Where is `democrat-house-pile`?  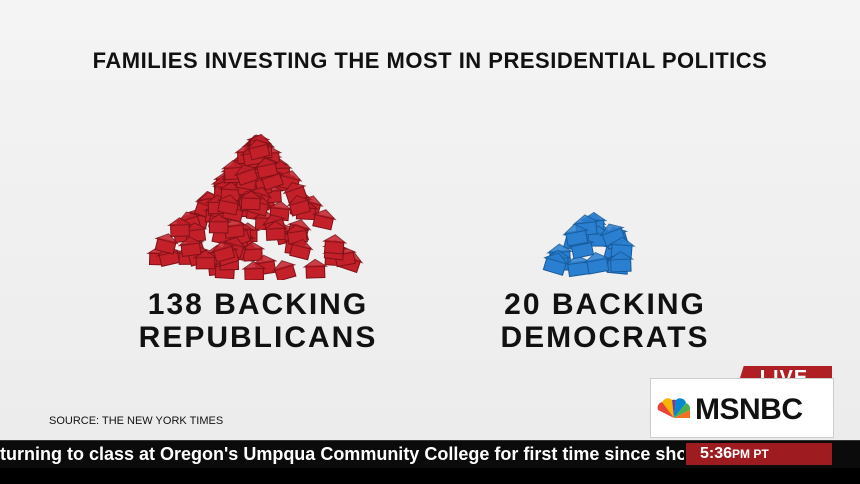 democrat-house-pile is located at coordinates (589, 244).